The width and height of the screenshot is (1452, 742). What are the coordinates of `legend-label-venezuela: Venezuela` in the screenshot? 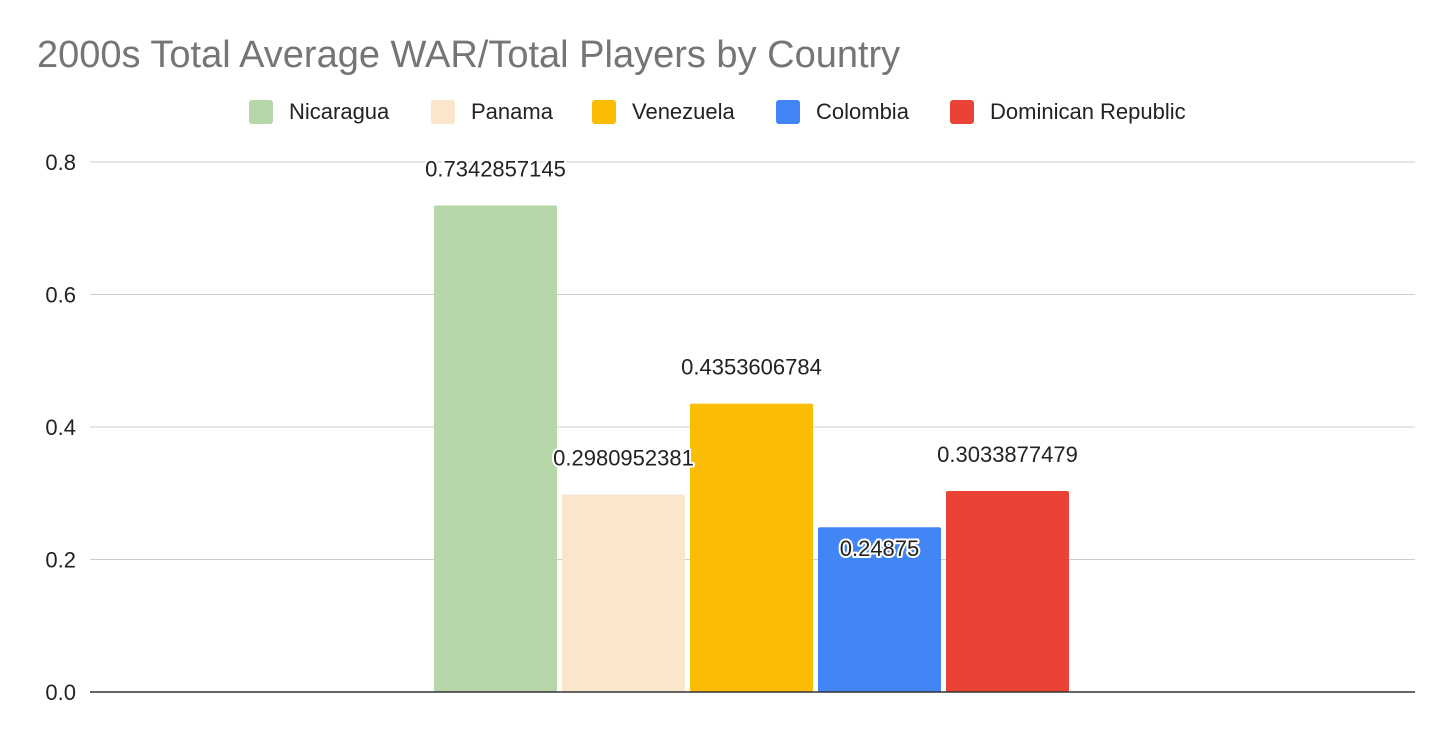 It's located at (683, 111).